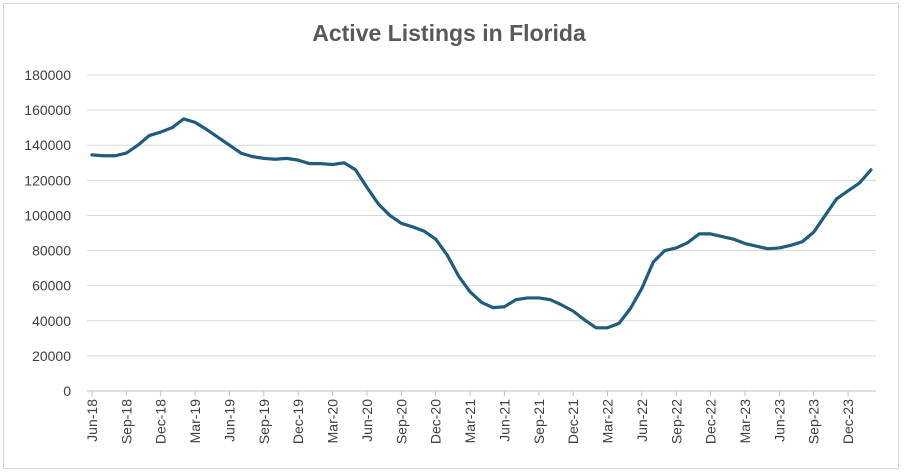 This screenshot has height=473, width=904. Describe the element at coordinates (47, 145) in the screenshot. I see `y-tick-label: 140000` at that location.